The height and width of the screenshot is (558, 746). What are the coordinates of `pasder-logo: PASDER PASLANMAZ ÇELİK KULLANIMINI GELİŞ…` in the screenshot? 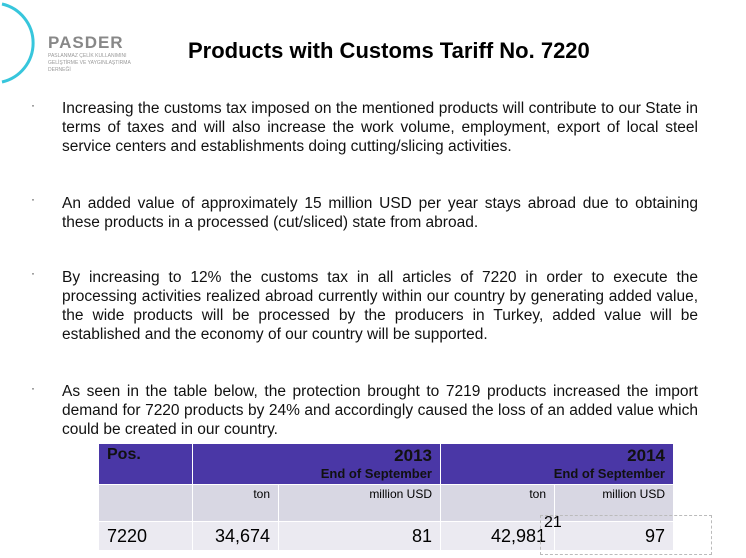 It's located at (75, 42).